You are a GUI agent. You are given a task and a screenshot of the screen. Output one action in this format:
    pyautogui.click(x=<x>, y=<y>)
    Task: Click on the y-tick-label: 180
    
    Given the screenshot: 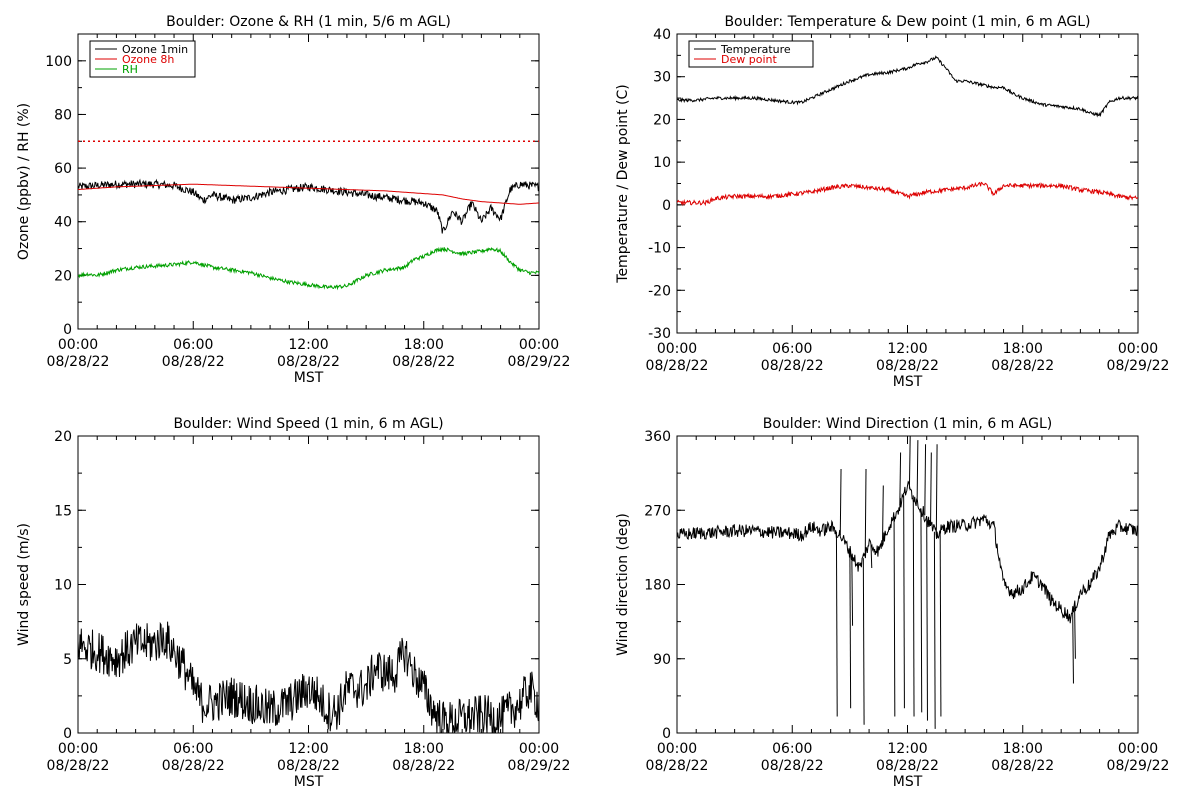 What is the action you would take?
    pyautogui.click(x=657, y=586)
    